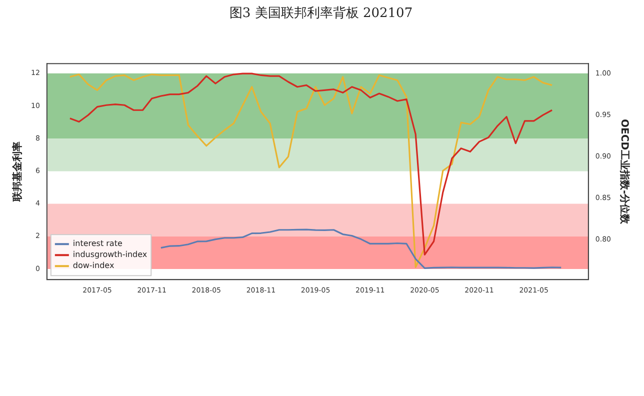  Describe the element at coordinates (93, 265) in the screenshot. I see `legend-label: dow-index` at that location.